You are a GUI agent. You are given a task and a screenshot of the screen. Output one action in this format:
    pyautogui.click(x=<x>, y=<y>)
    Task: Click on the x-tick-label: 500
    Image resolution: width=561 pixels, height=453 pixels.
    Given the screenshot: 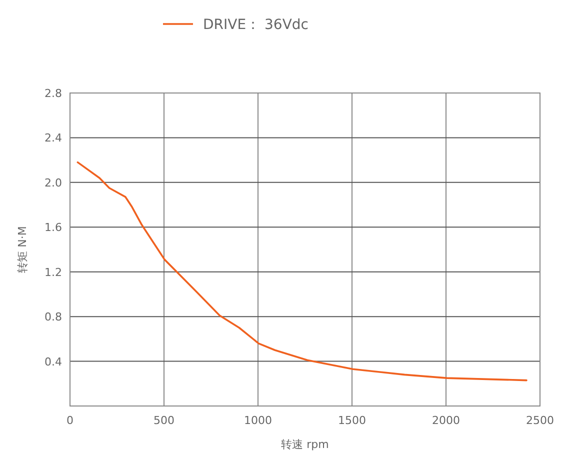 What is the action you would take?
    pyautogui.click(x=164, y=420)
    